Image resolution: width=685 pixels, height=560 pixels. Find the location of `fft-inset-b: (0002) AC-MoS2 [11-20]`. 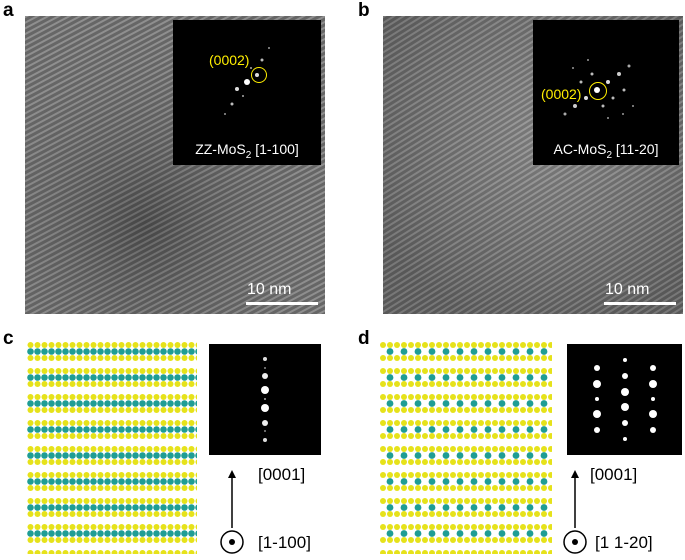

fft-inset-b: (0002) AC-MoS2 [11-20] is located at coordinates (606, 92).